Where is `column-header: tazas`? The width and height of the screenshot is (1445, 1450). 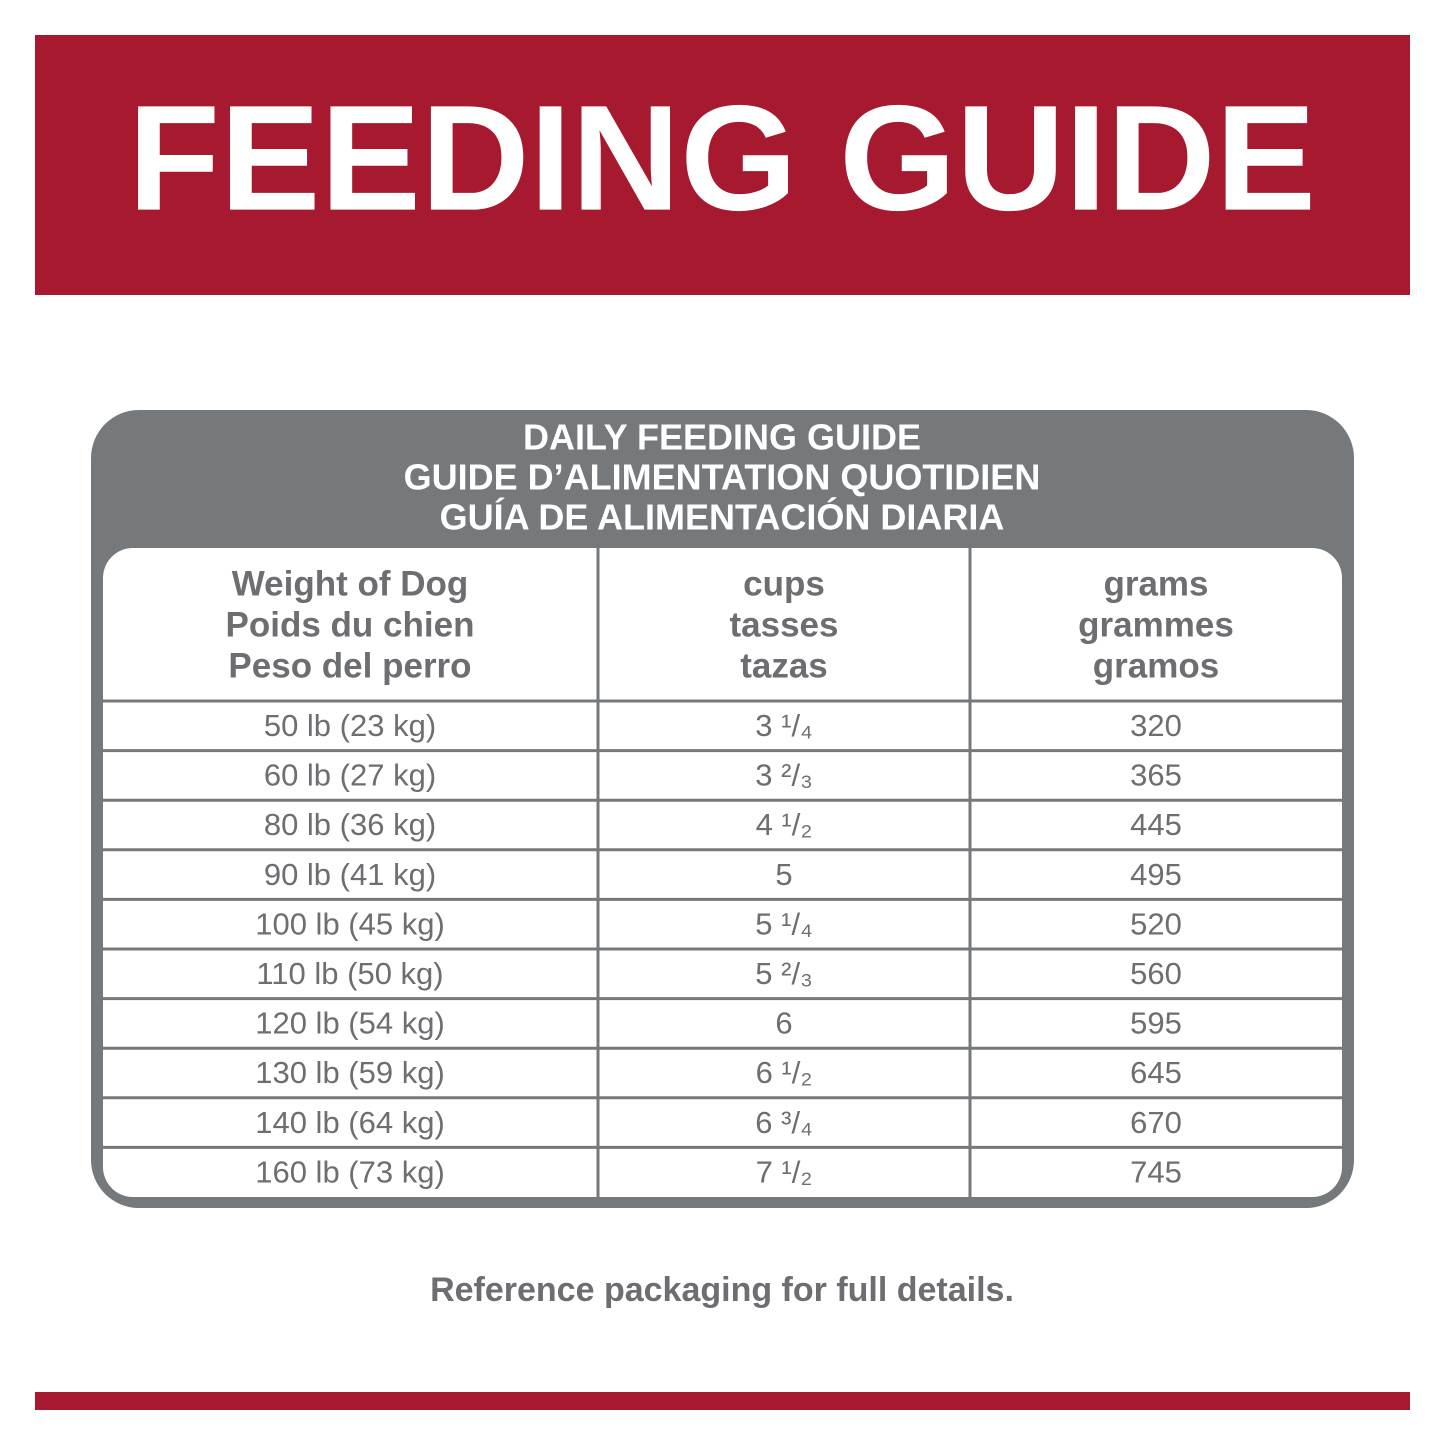 column-header: tazas is located at coordinates (784, 665).